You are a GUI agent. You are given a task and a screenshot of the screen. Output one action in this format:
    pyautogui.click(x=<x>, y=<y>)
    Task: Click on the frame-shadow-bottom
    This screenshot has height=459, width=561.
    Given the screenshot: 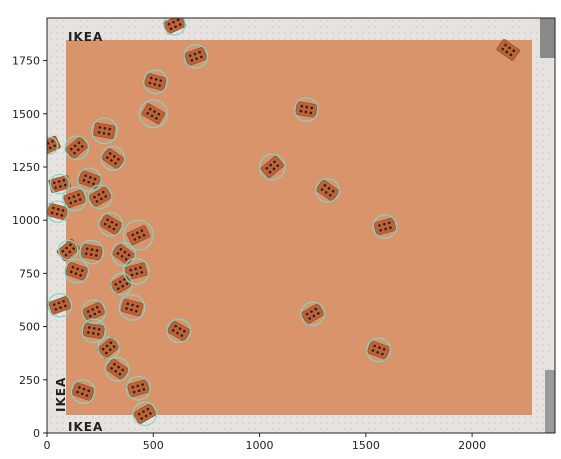 What is the action you would take?
    pyautogui.click(x=550, y=401)
    